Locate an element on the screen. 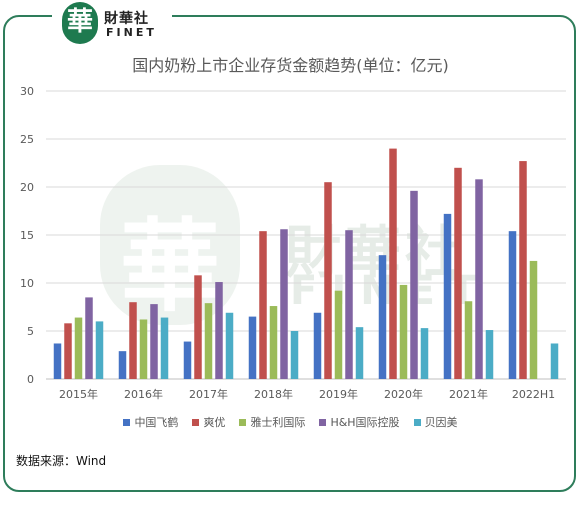  y-tick-label: 0 is located at coordinates (30, 379).